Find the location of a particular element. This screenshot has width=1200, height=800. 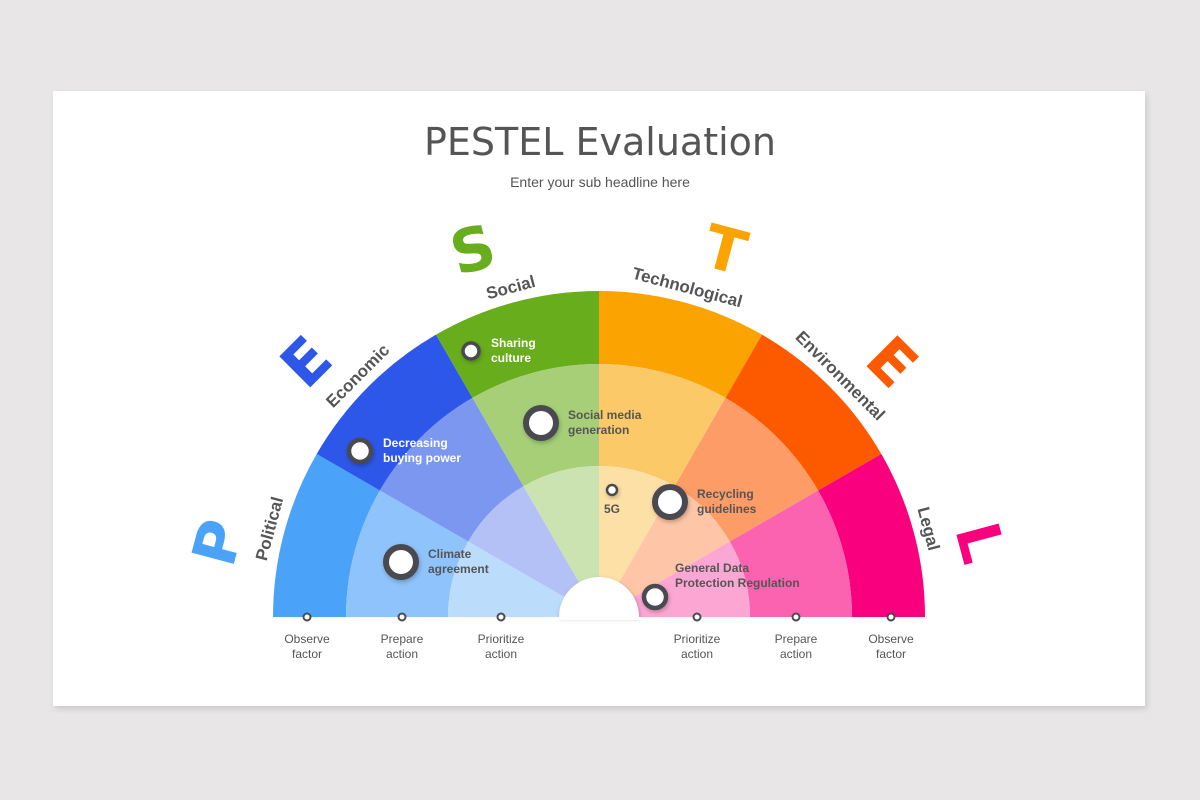

sector-technological is located at coordinates (680, 454).